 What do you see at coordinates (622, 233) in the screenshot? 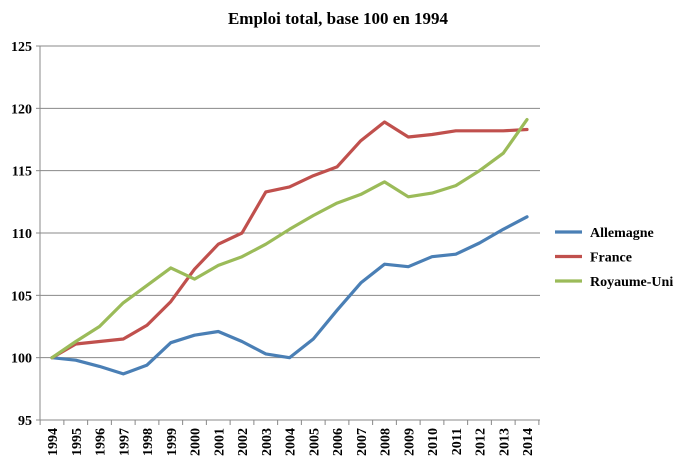
I see `legend-label: Allemagne` at bounding box center [622, 233].